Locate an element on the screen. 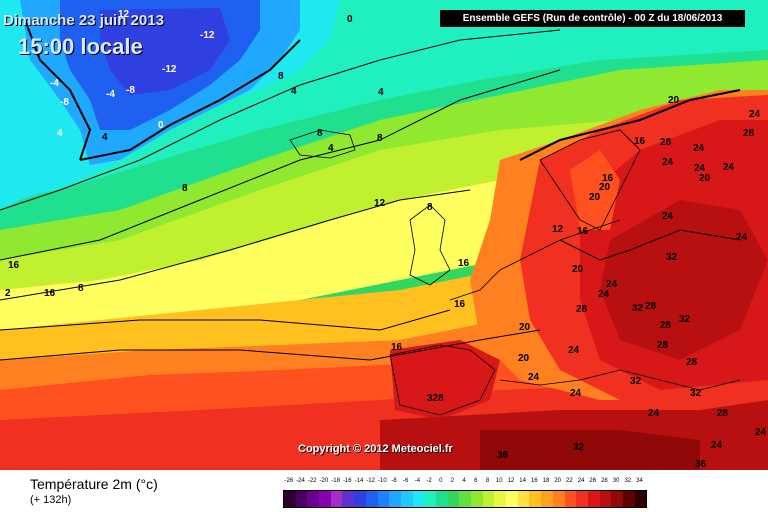 Image resolution: width=768 pixels, height=512 pixels. coast-iceland is located at coordinates (322, 144).